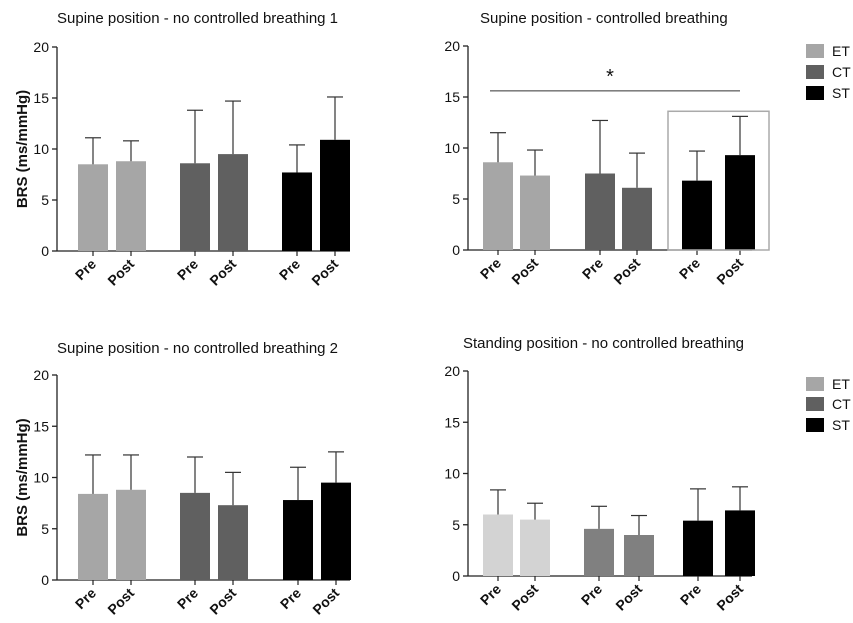 This screenshot has height=623, width=853. Describe the element at coordinates (718, 180) in the screenshot. I see `highlight-box` at that location.